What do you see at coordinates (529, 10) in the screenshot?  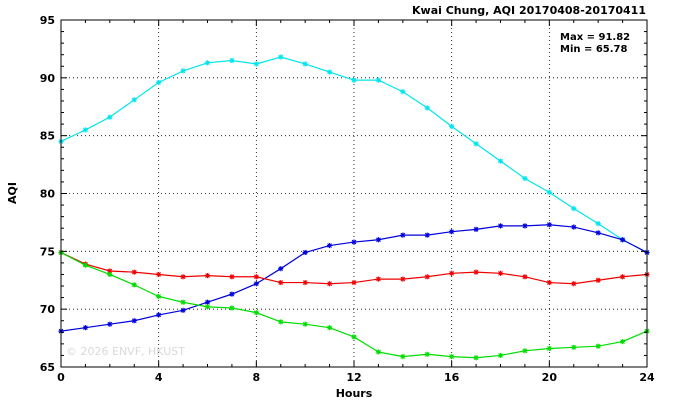 I see `chart-title: Kwai Chung, AQI 20170408-20170411` at bounding box center [529, 10].